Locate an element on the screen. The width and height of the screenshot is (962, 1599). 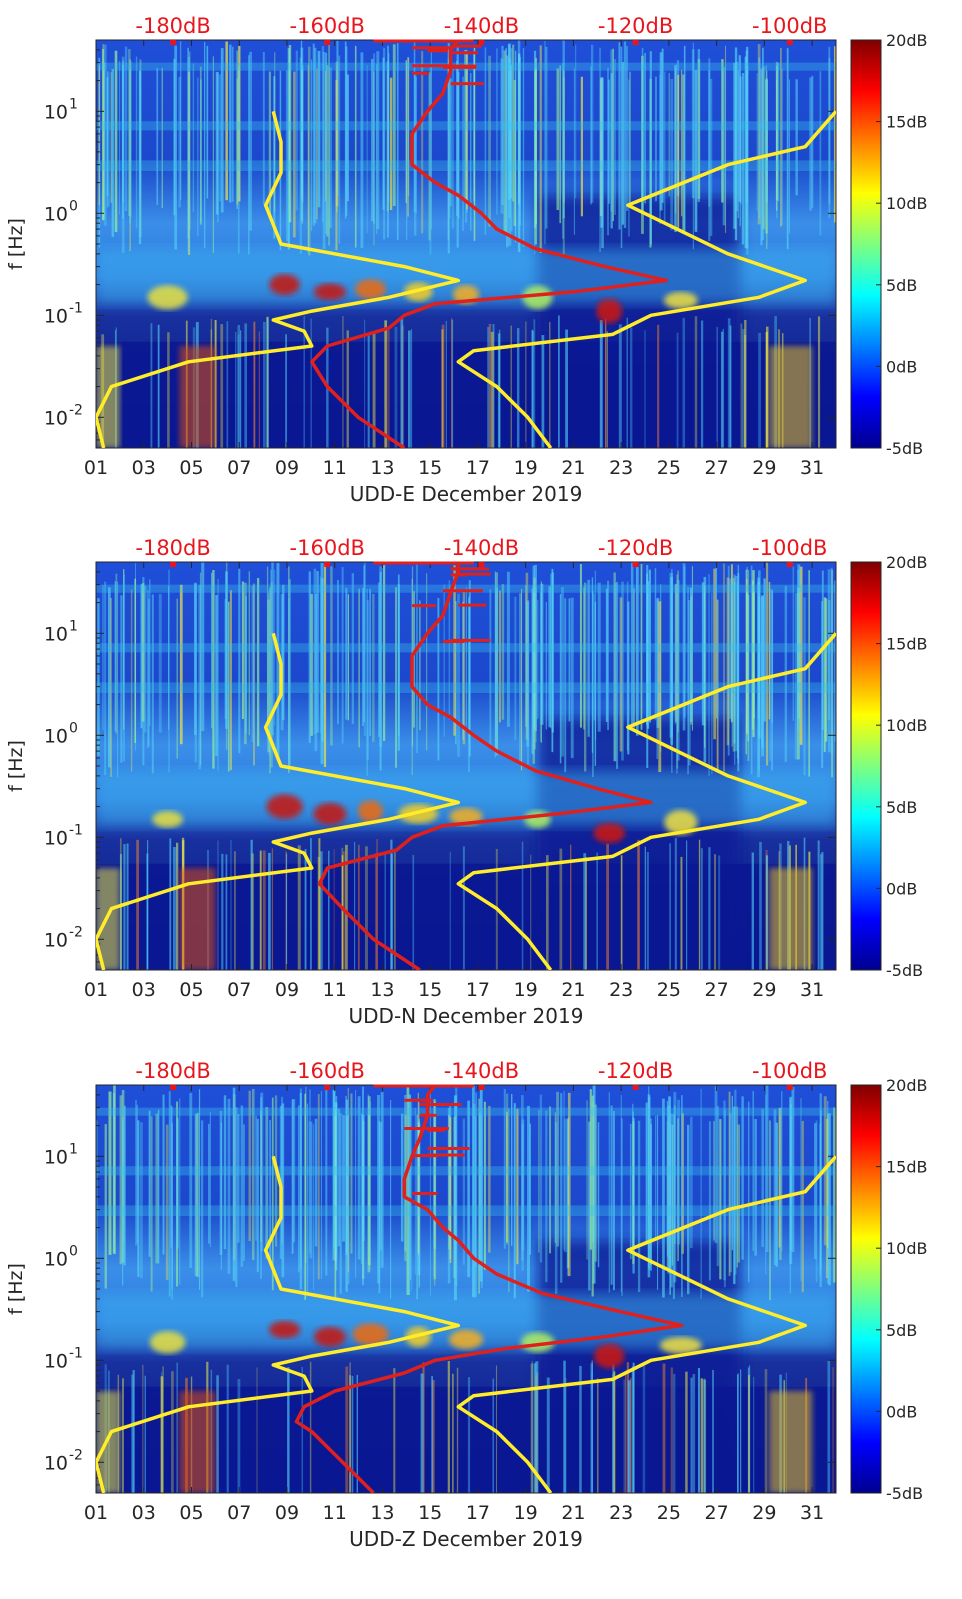
x-tick-label: 29 is located at coordinates (764, 468).